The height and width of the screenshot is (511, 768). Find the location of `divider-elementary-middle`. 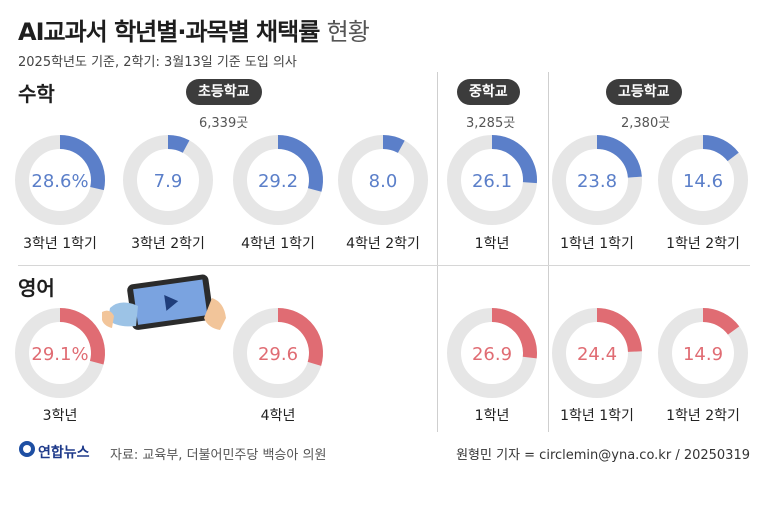

divider-elementary-middle is located at coordinates (437, 252).